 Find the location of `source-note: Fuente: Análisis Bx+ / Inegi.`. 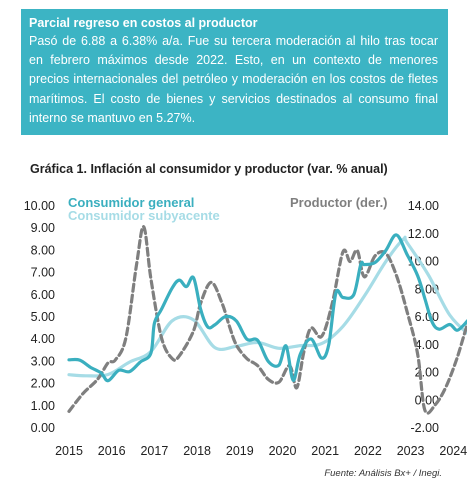

source-note: Fuente: Análisis Bx+ / Inegi. is located at coordinates (383, 473).